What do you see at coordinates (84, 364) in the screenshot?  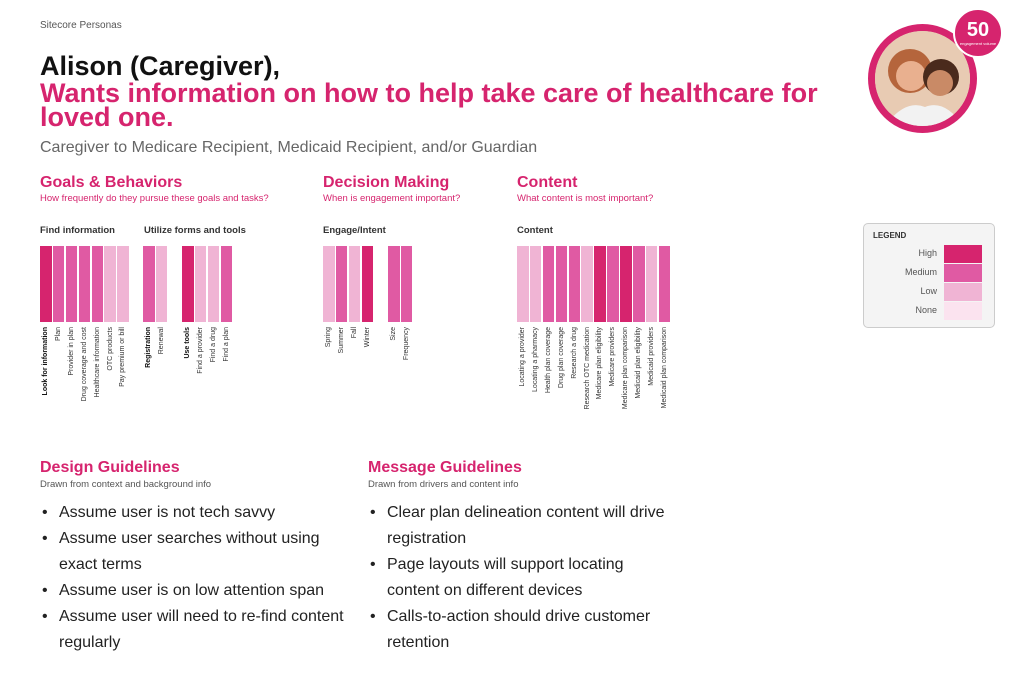 I see `axis-label-drug-coverage-and-cost: Drug coverage and cost` at bounding box center [84, 364].